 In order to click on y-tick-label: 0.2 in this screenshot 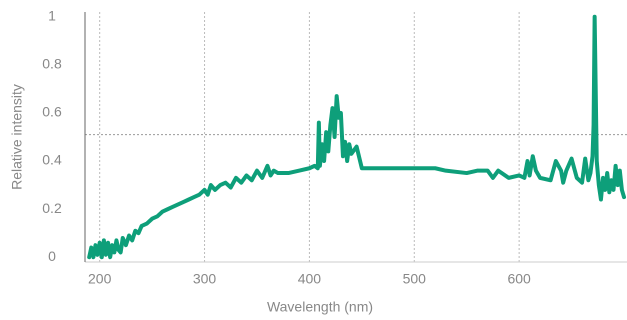, I will do `click(52, 208)`.